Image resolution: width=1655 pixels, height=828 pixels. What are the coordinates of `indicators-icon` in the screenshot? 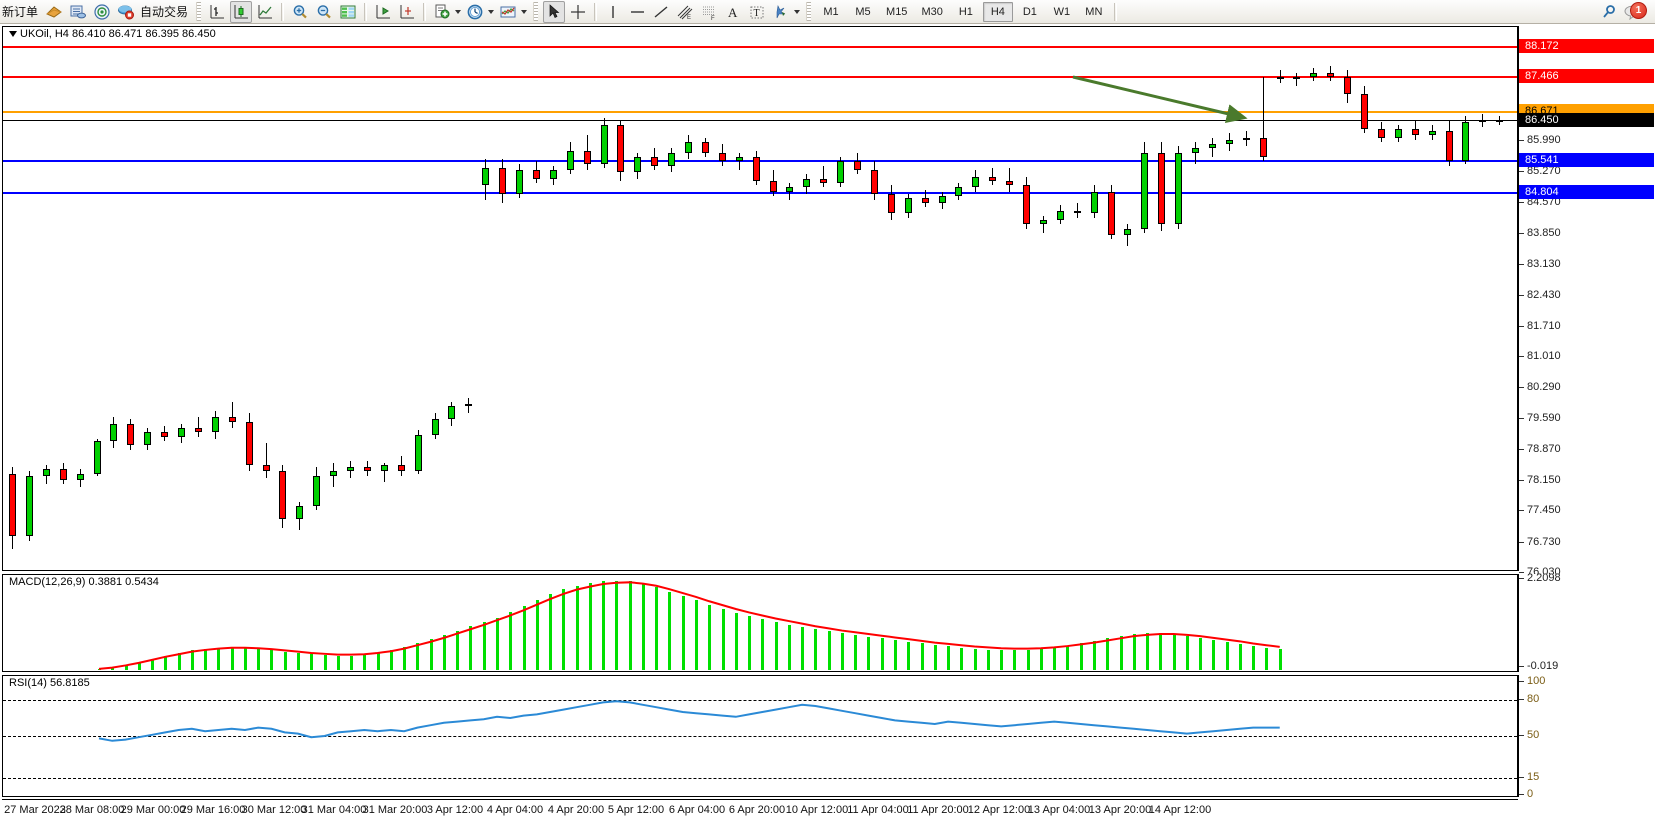 It's located at (508, 12).